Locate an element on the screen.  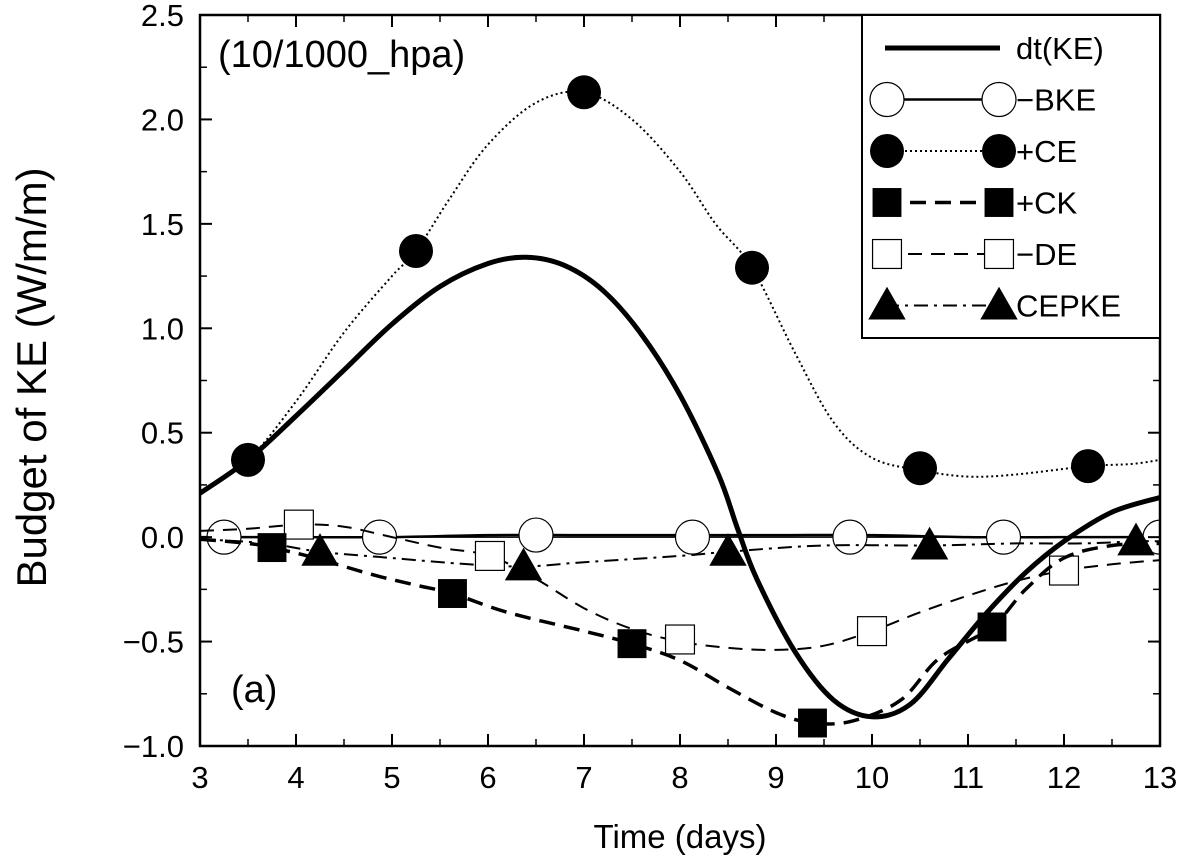
legend-label: CEPKE is located at coordinates (1068, 306).